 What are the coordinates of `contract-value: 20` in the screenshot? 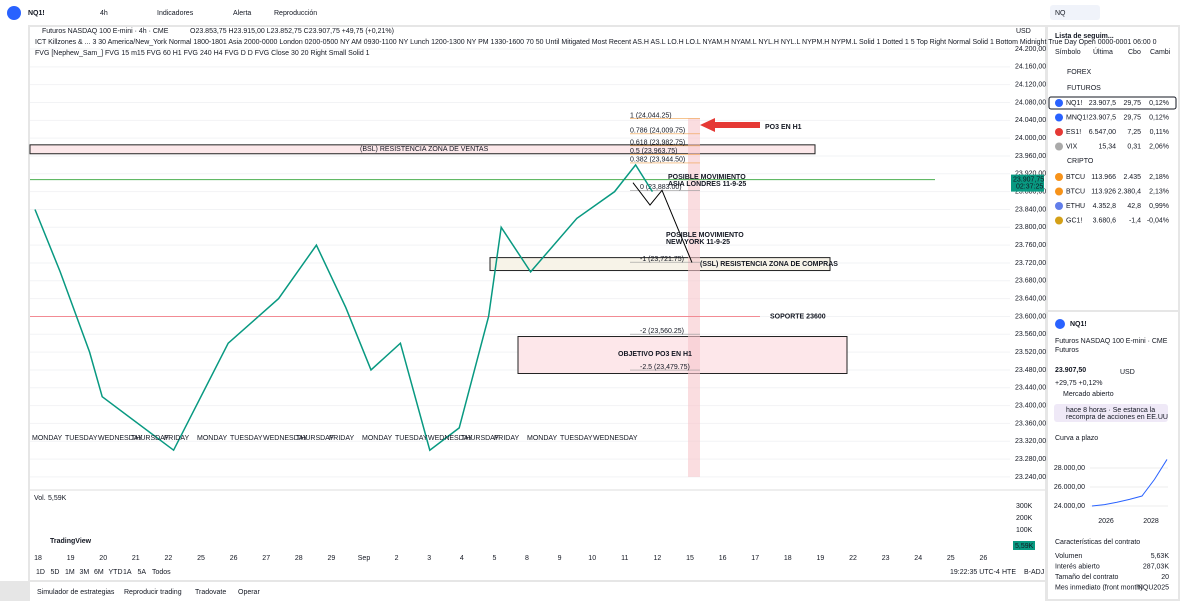 It's located at (1165, 577).